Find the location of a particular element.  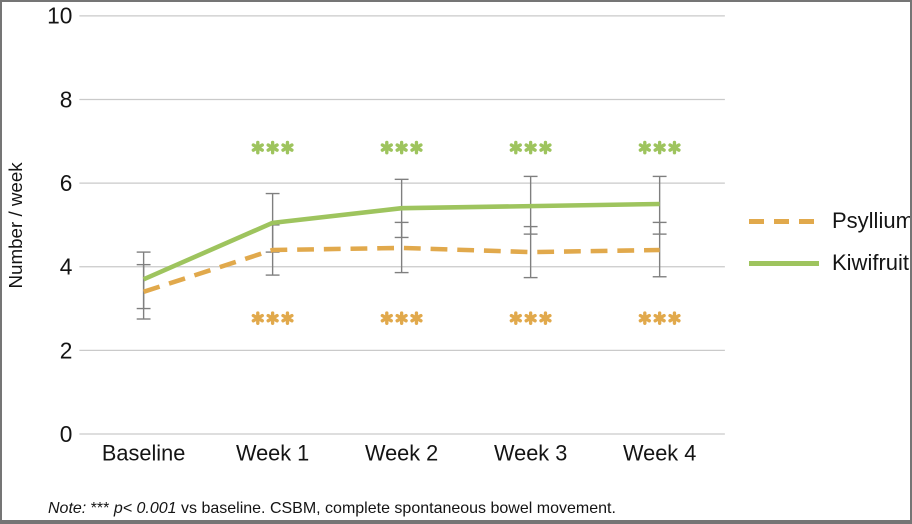

svg-text: 10 is located at coordinates (59, 16).